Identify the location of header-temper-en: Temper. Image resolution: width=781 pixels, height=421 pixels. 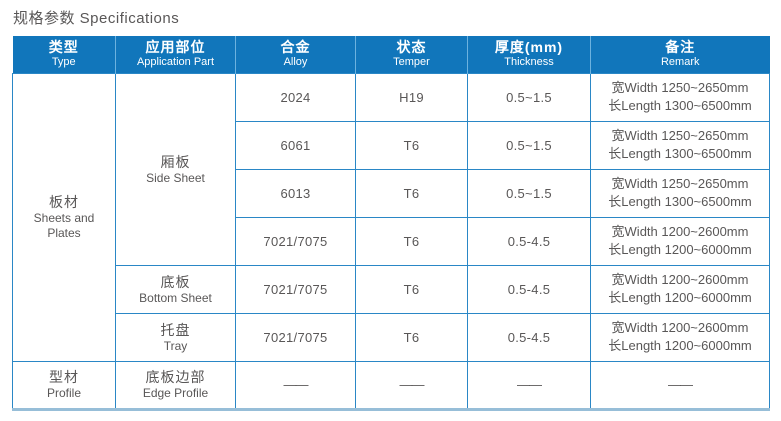
(411, 61).